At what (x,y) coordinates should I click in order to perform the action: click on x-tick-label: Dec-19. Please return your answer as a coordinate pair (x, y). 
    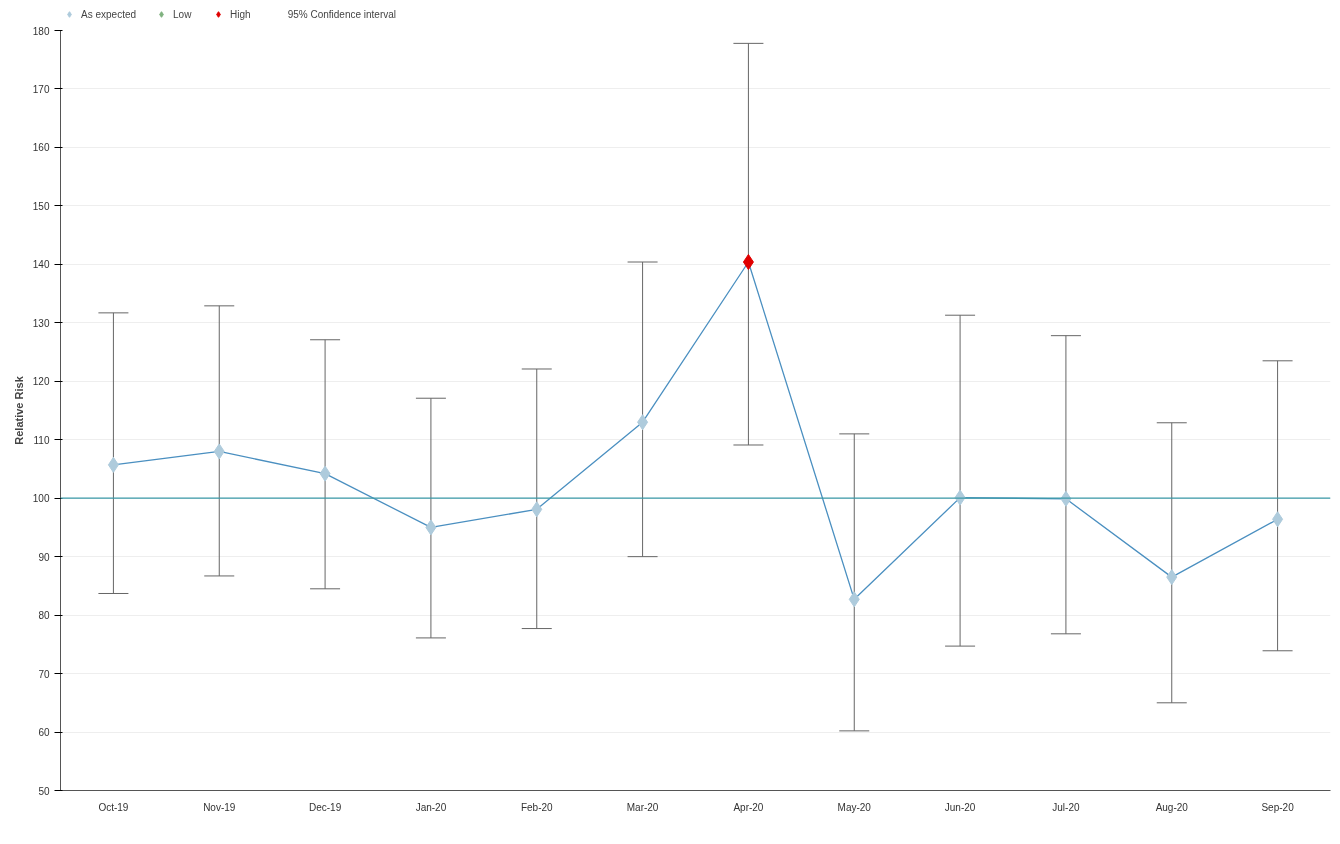
    Looking at the image, I should click on (325, 807).